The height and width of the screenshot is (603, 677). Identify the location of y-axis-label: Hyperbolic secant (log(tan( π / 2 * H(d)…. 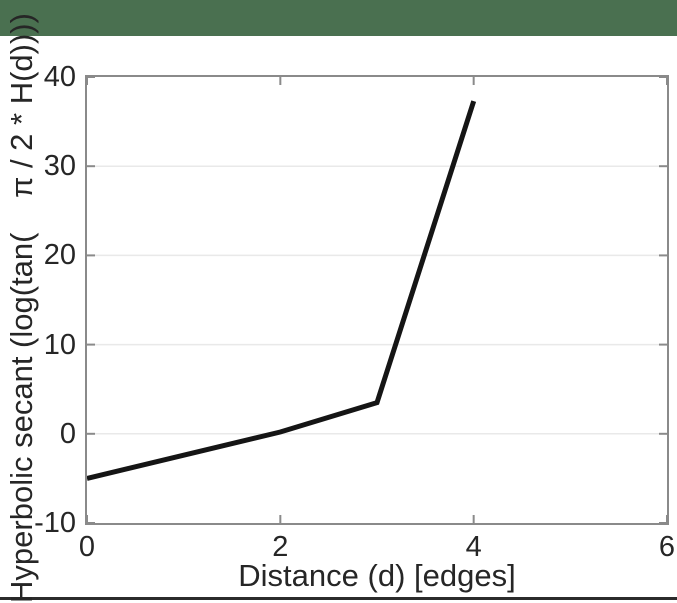
(21, 308).